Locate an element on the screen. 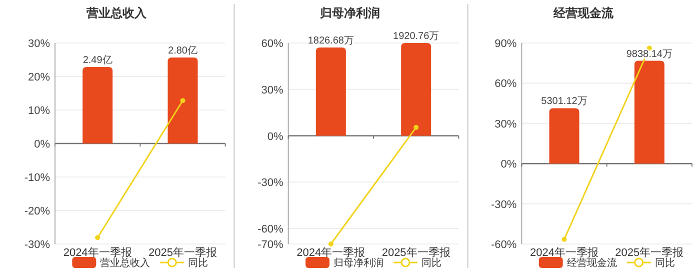 The width and height of the screenshot is (700, 272). data-label: 1920.76万 is located at coordinates (416, 36).